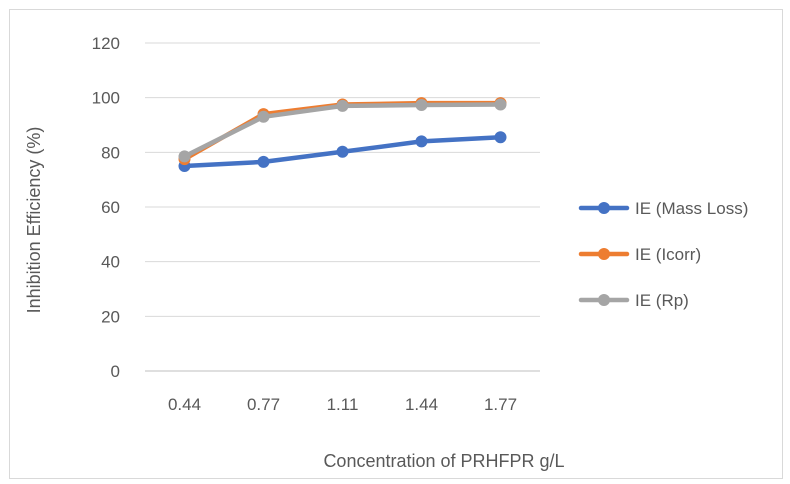 The image size is (790, 484). Describe the element at coordinates (668, 254) in the screenshot. I see `legend-label: IE (Icorr)` at that location.